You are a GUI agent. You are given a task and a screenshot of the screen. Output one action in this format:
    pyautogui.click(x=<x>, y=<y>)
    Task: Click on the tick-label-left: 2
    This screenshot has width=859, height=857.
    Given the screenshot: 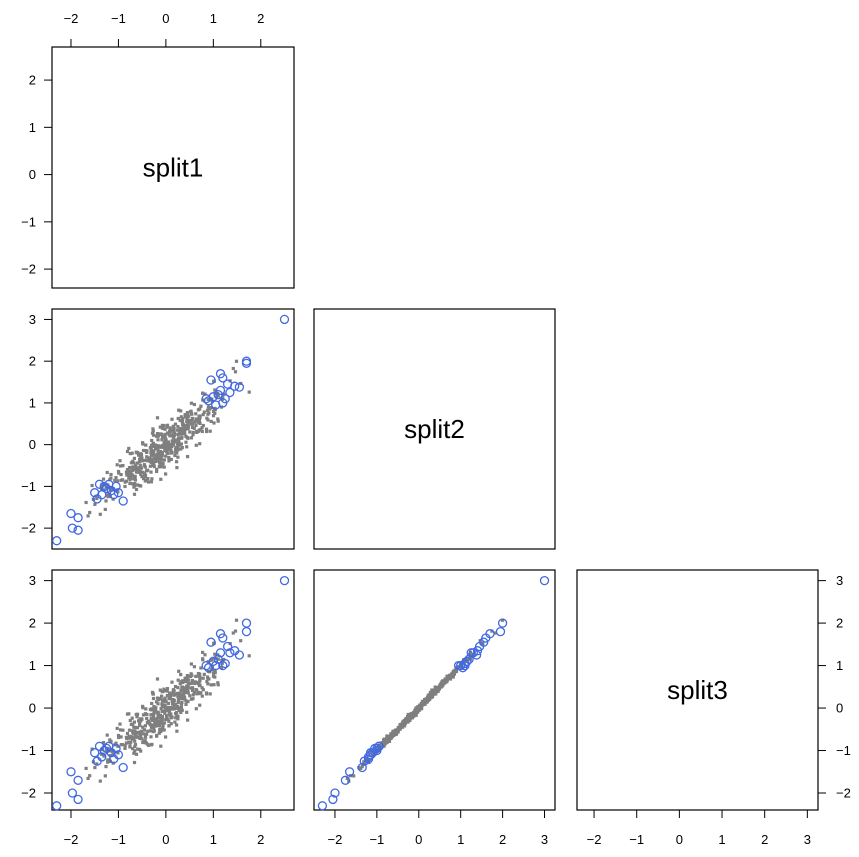 What is the action you would take?
    pyautogui.click(x=32, y=80)
    